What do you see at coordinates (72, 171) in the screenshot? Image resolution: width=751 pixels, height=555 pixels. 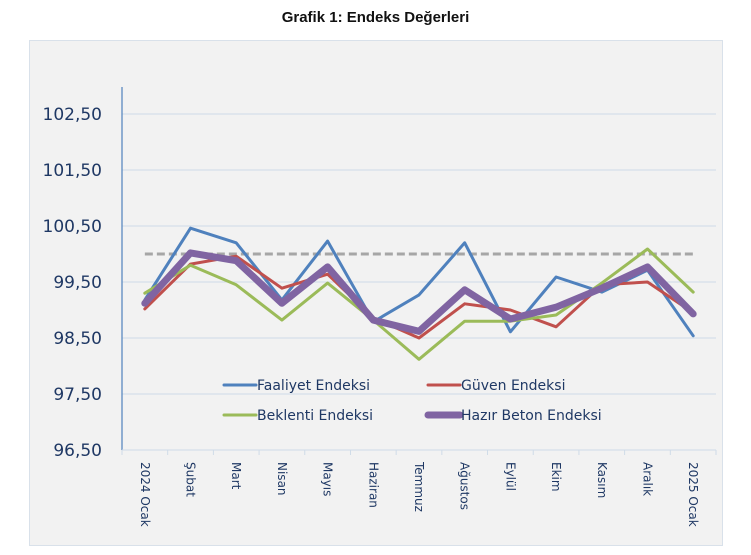 I see `y-tick-label: 101,50` at bounding box center [72, 171].